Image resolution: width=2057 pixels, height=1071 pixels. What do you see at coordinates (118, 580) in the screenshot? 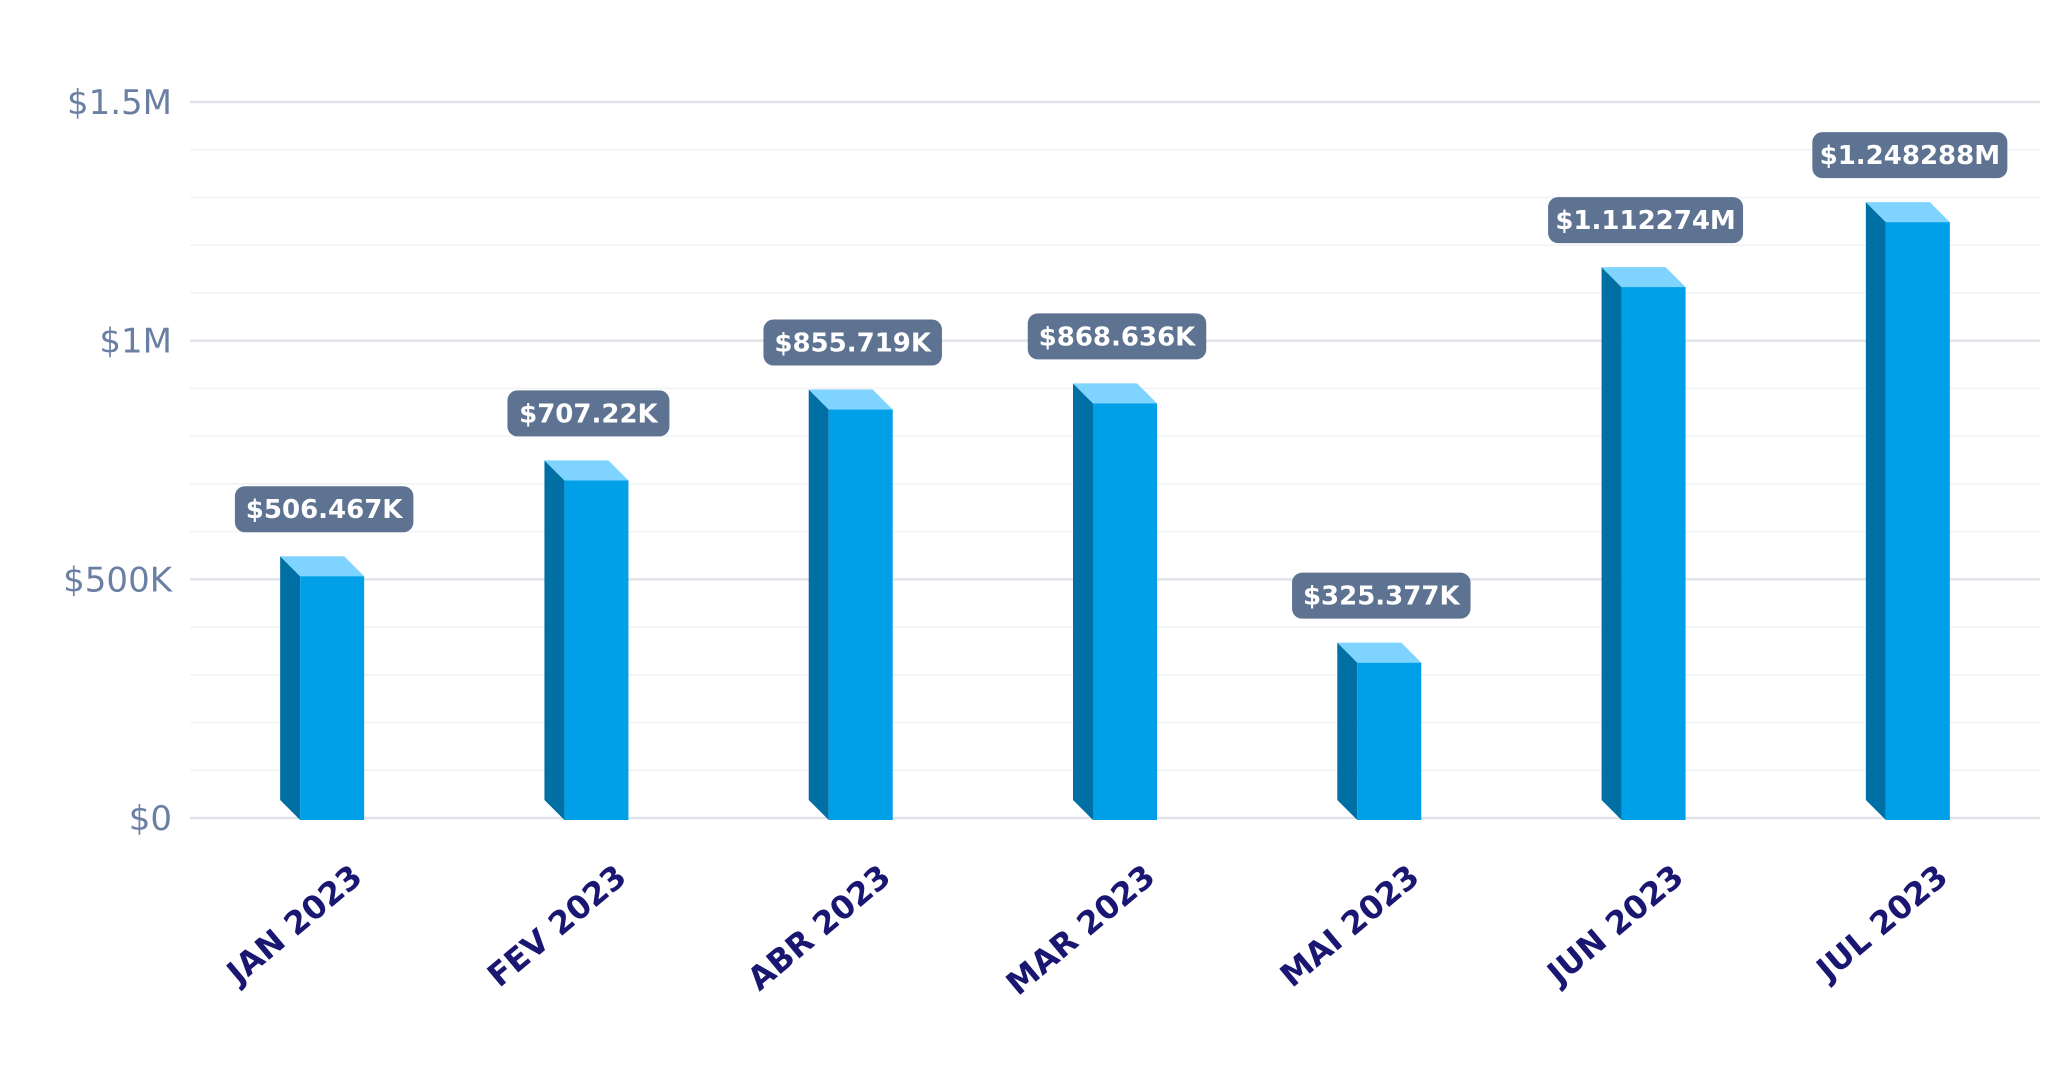
I see `y-tick-label: $500K` at bounding box center [118, 580].